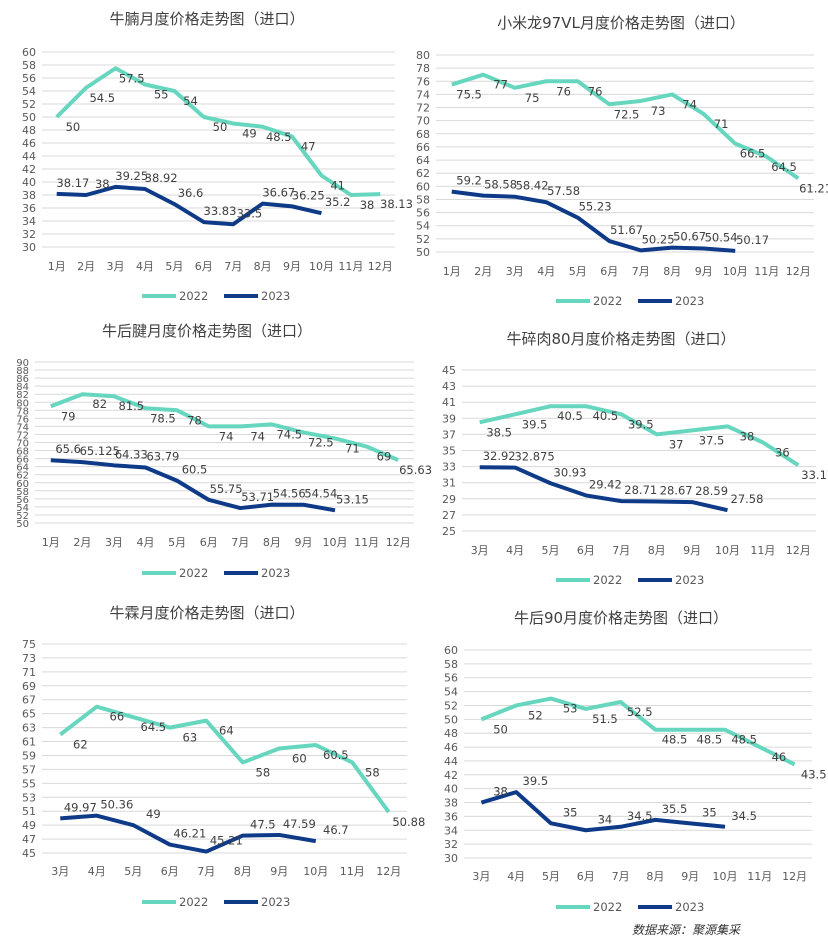  Describe the element at coordinates (676, 490) in the screenshot. I see `data-label: 28.67` at that location.